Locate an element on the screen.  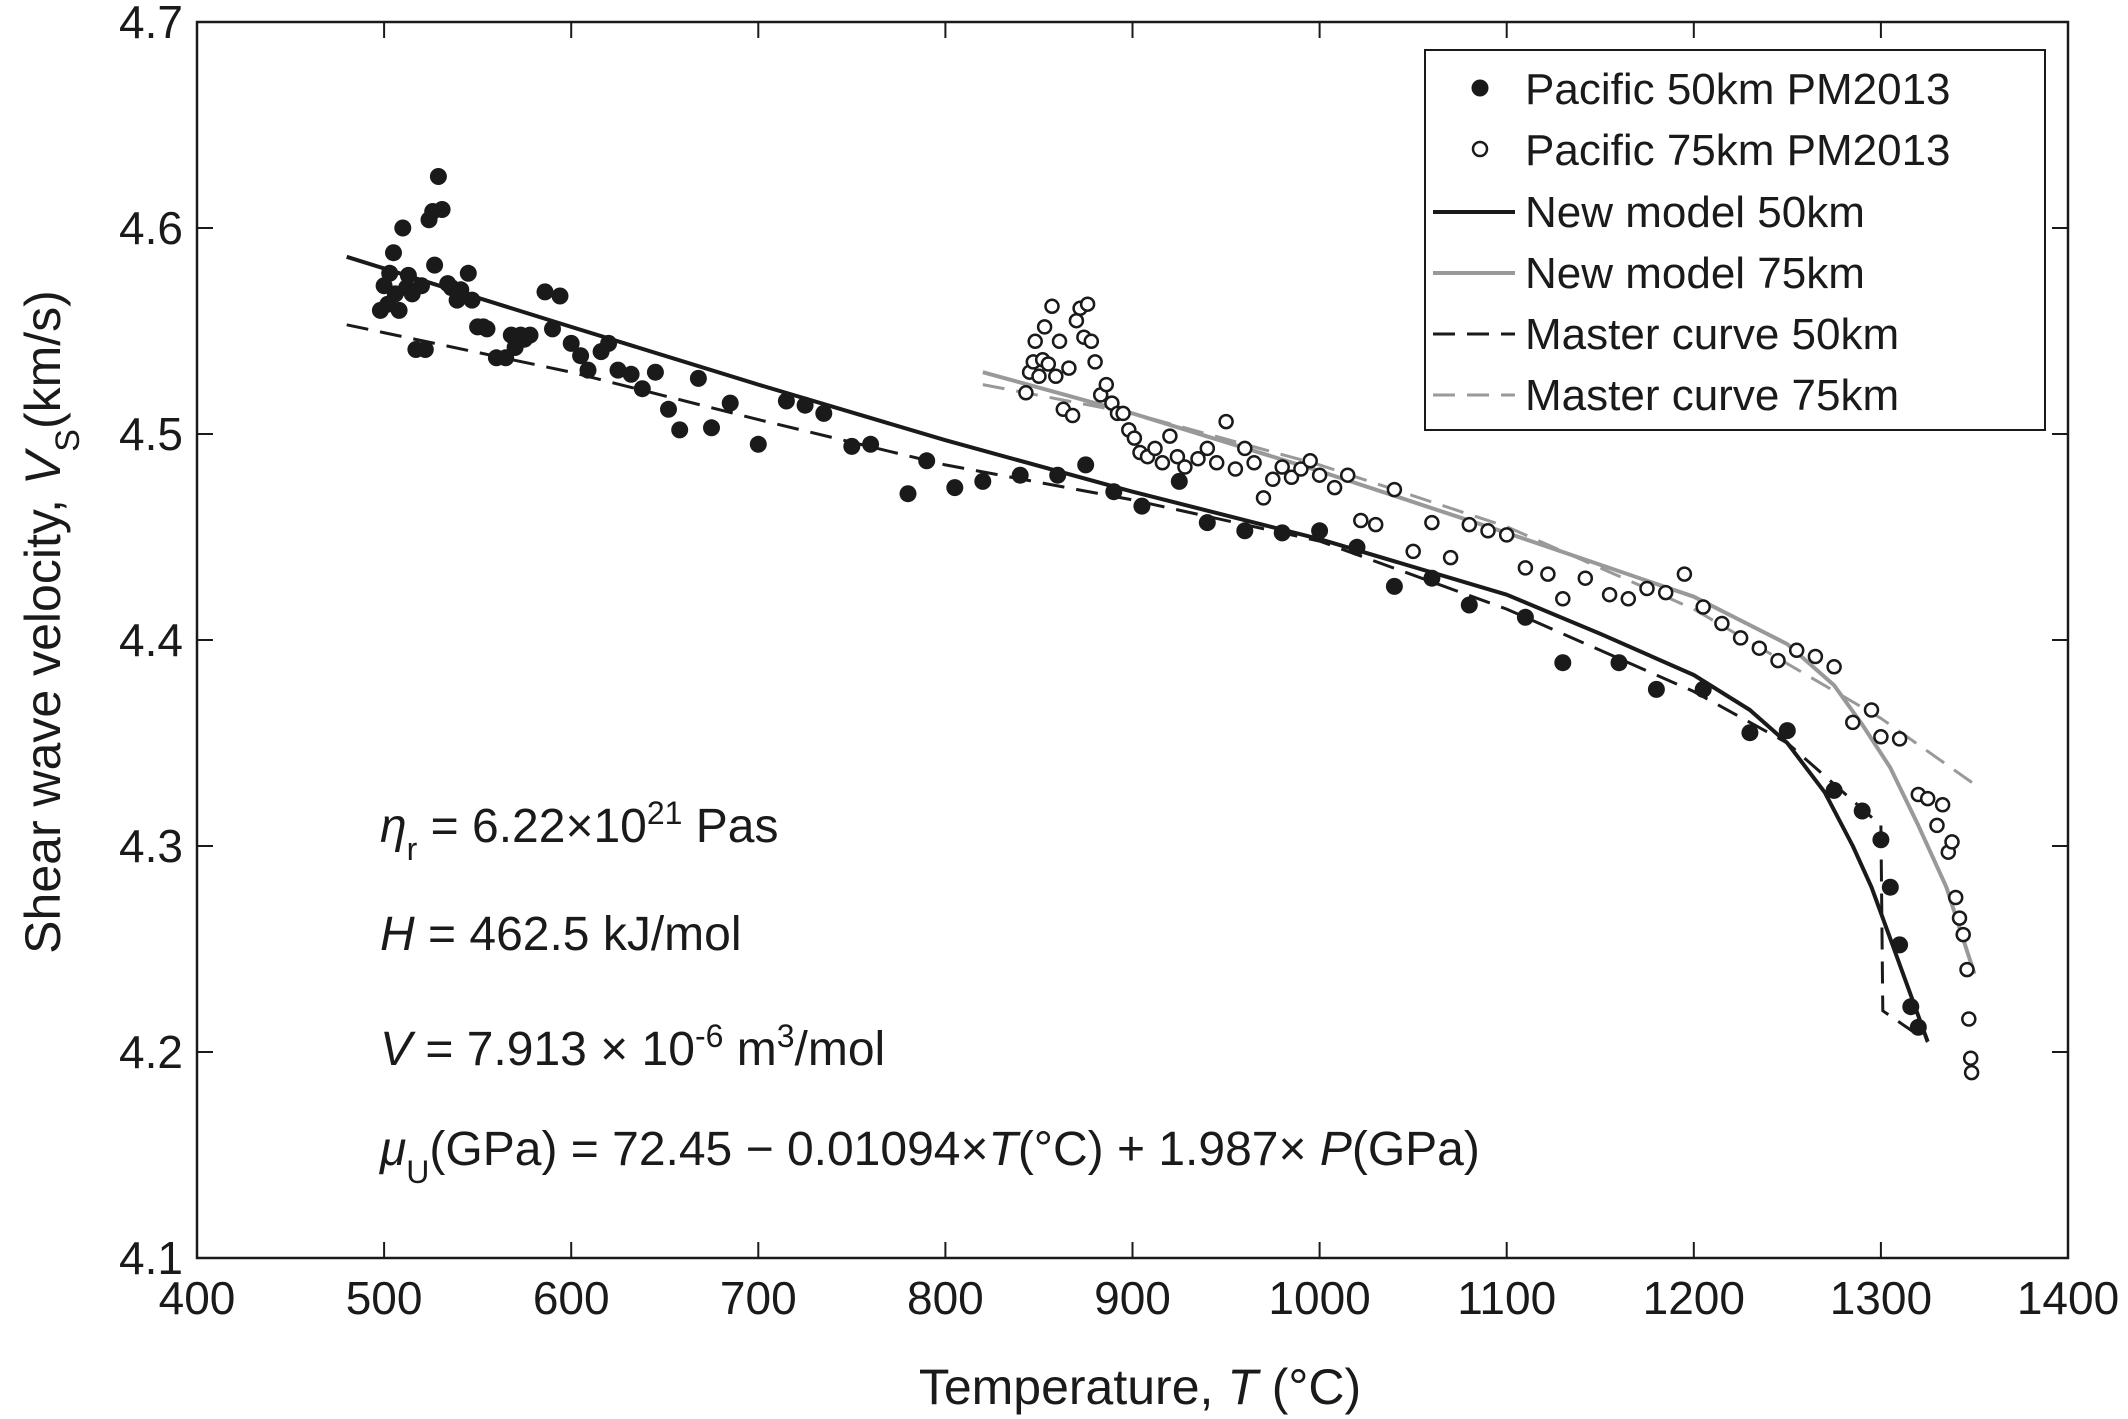
legend-marker-filled-circle is located at coordinates (1480, 88).